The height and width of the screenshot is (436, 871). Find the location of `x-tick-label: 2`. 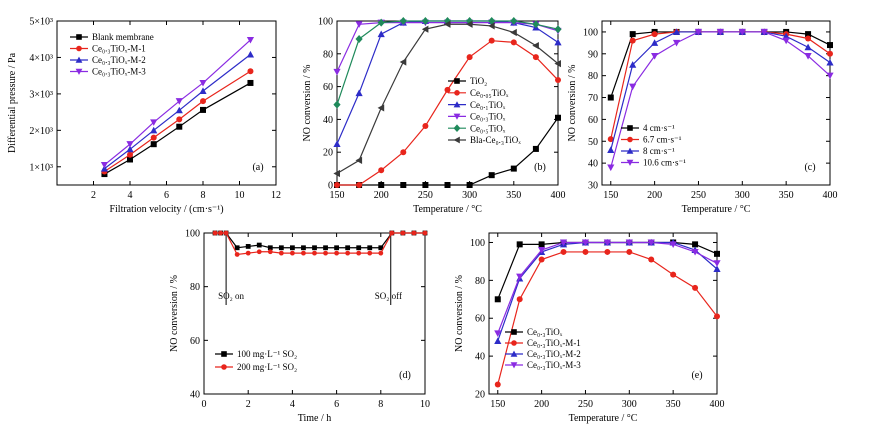

x-tick-label: 2 is located at coordinates (248, 404).